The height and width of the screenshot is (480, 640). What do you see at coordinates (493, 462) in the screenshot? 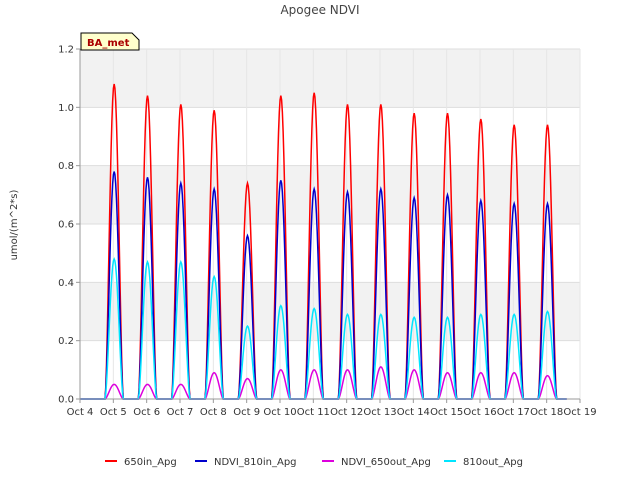
I see `legend-label: 810out_Apg` at bounding box center [493, 462].